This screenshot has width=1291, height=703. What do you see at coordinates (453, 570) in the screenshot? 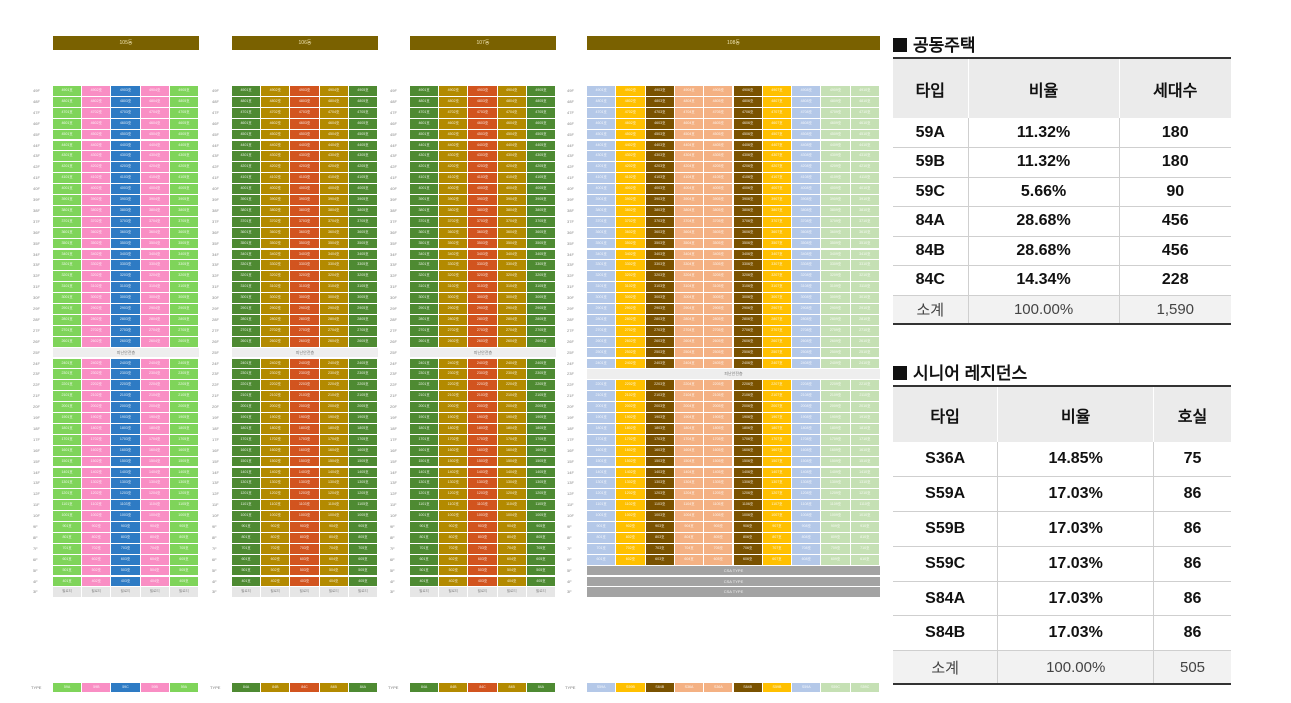
I see `unit-cell: 502호` at bounding box center [453, 570].